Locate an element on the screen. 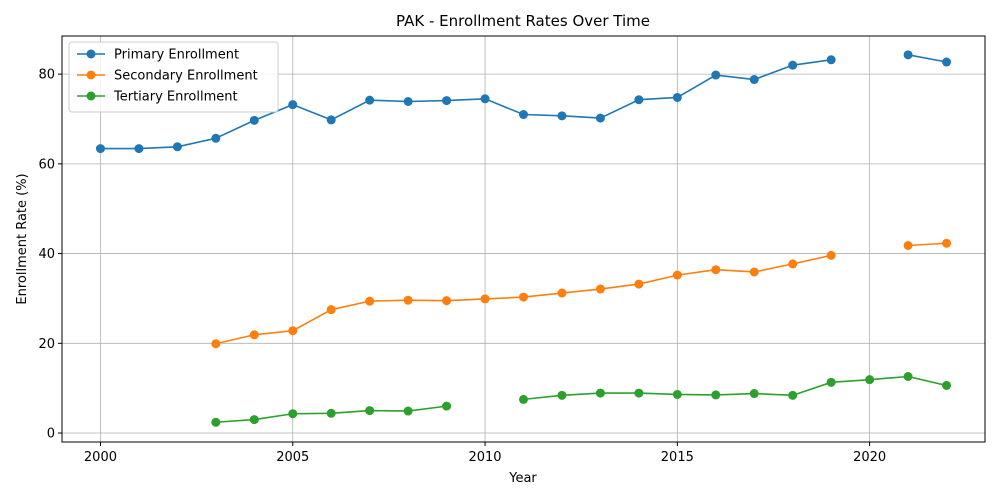 This screenshot has width=1000, height=500. legend-label: Primary Enrollment is located at coordinates (176, 55).